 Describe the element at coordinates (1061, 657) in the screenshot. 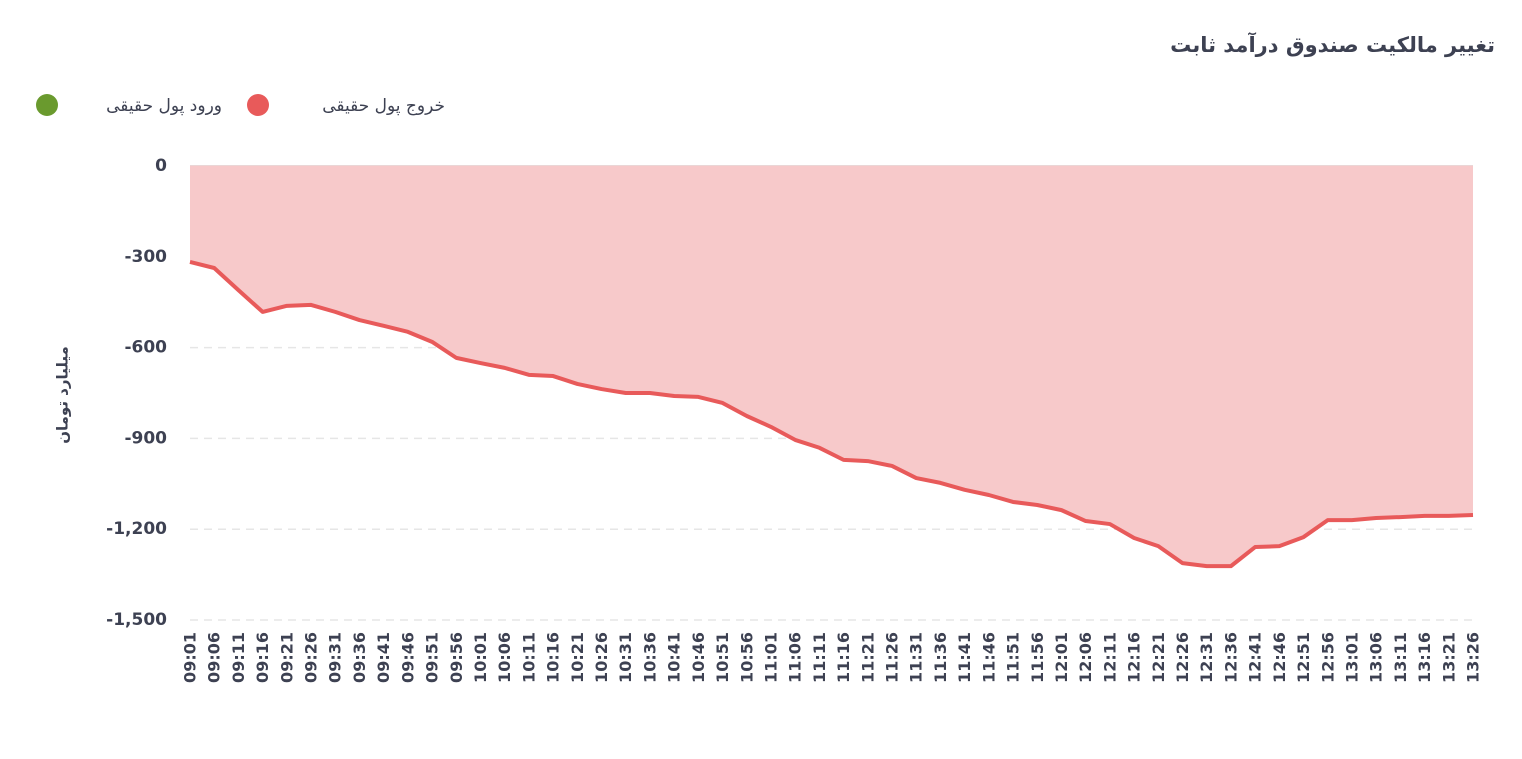

I see `x-tick-label: 12:01` at that location.